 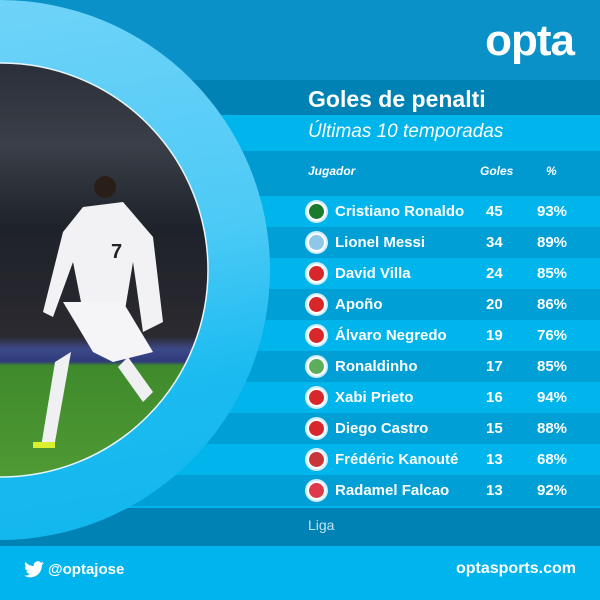 What do you see at coordinates (494, 304) in the screenshot?
I see `goals-value: 20` at bounding box center [494, 304].